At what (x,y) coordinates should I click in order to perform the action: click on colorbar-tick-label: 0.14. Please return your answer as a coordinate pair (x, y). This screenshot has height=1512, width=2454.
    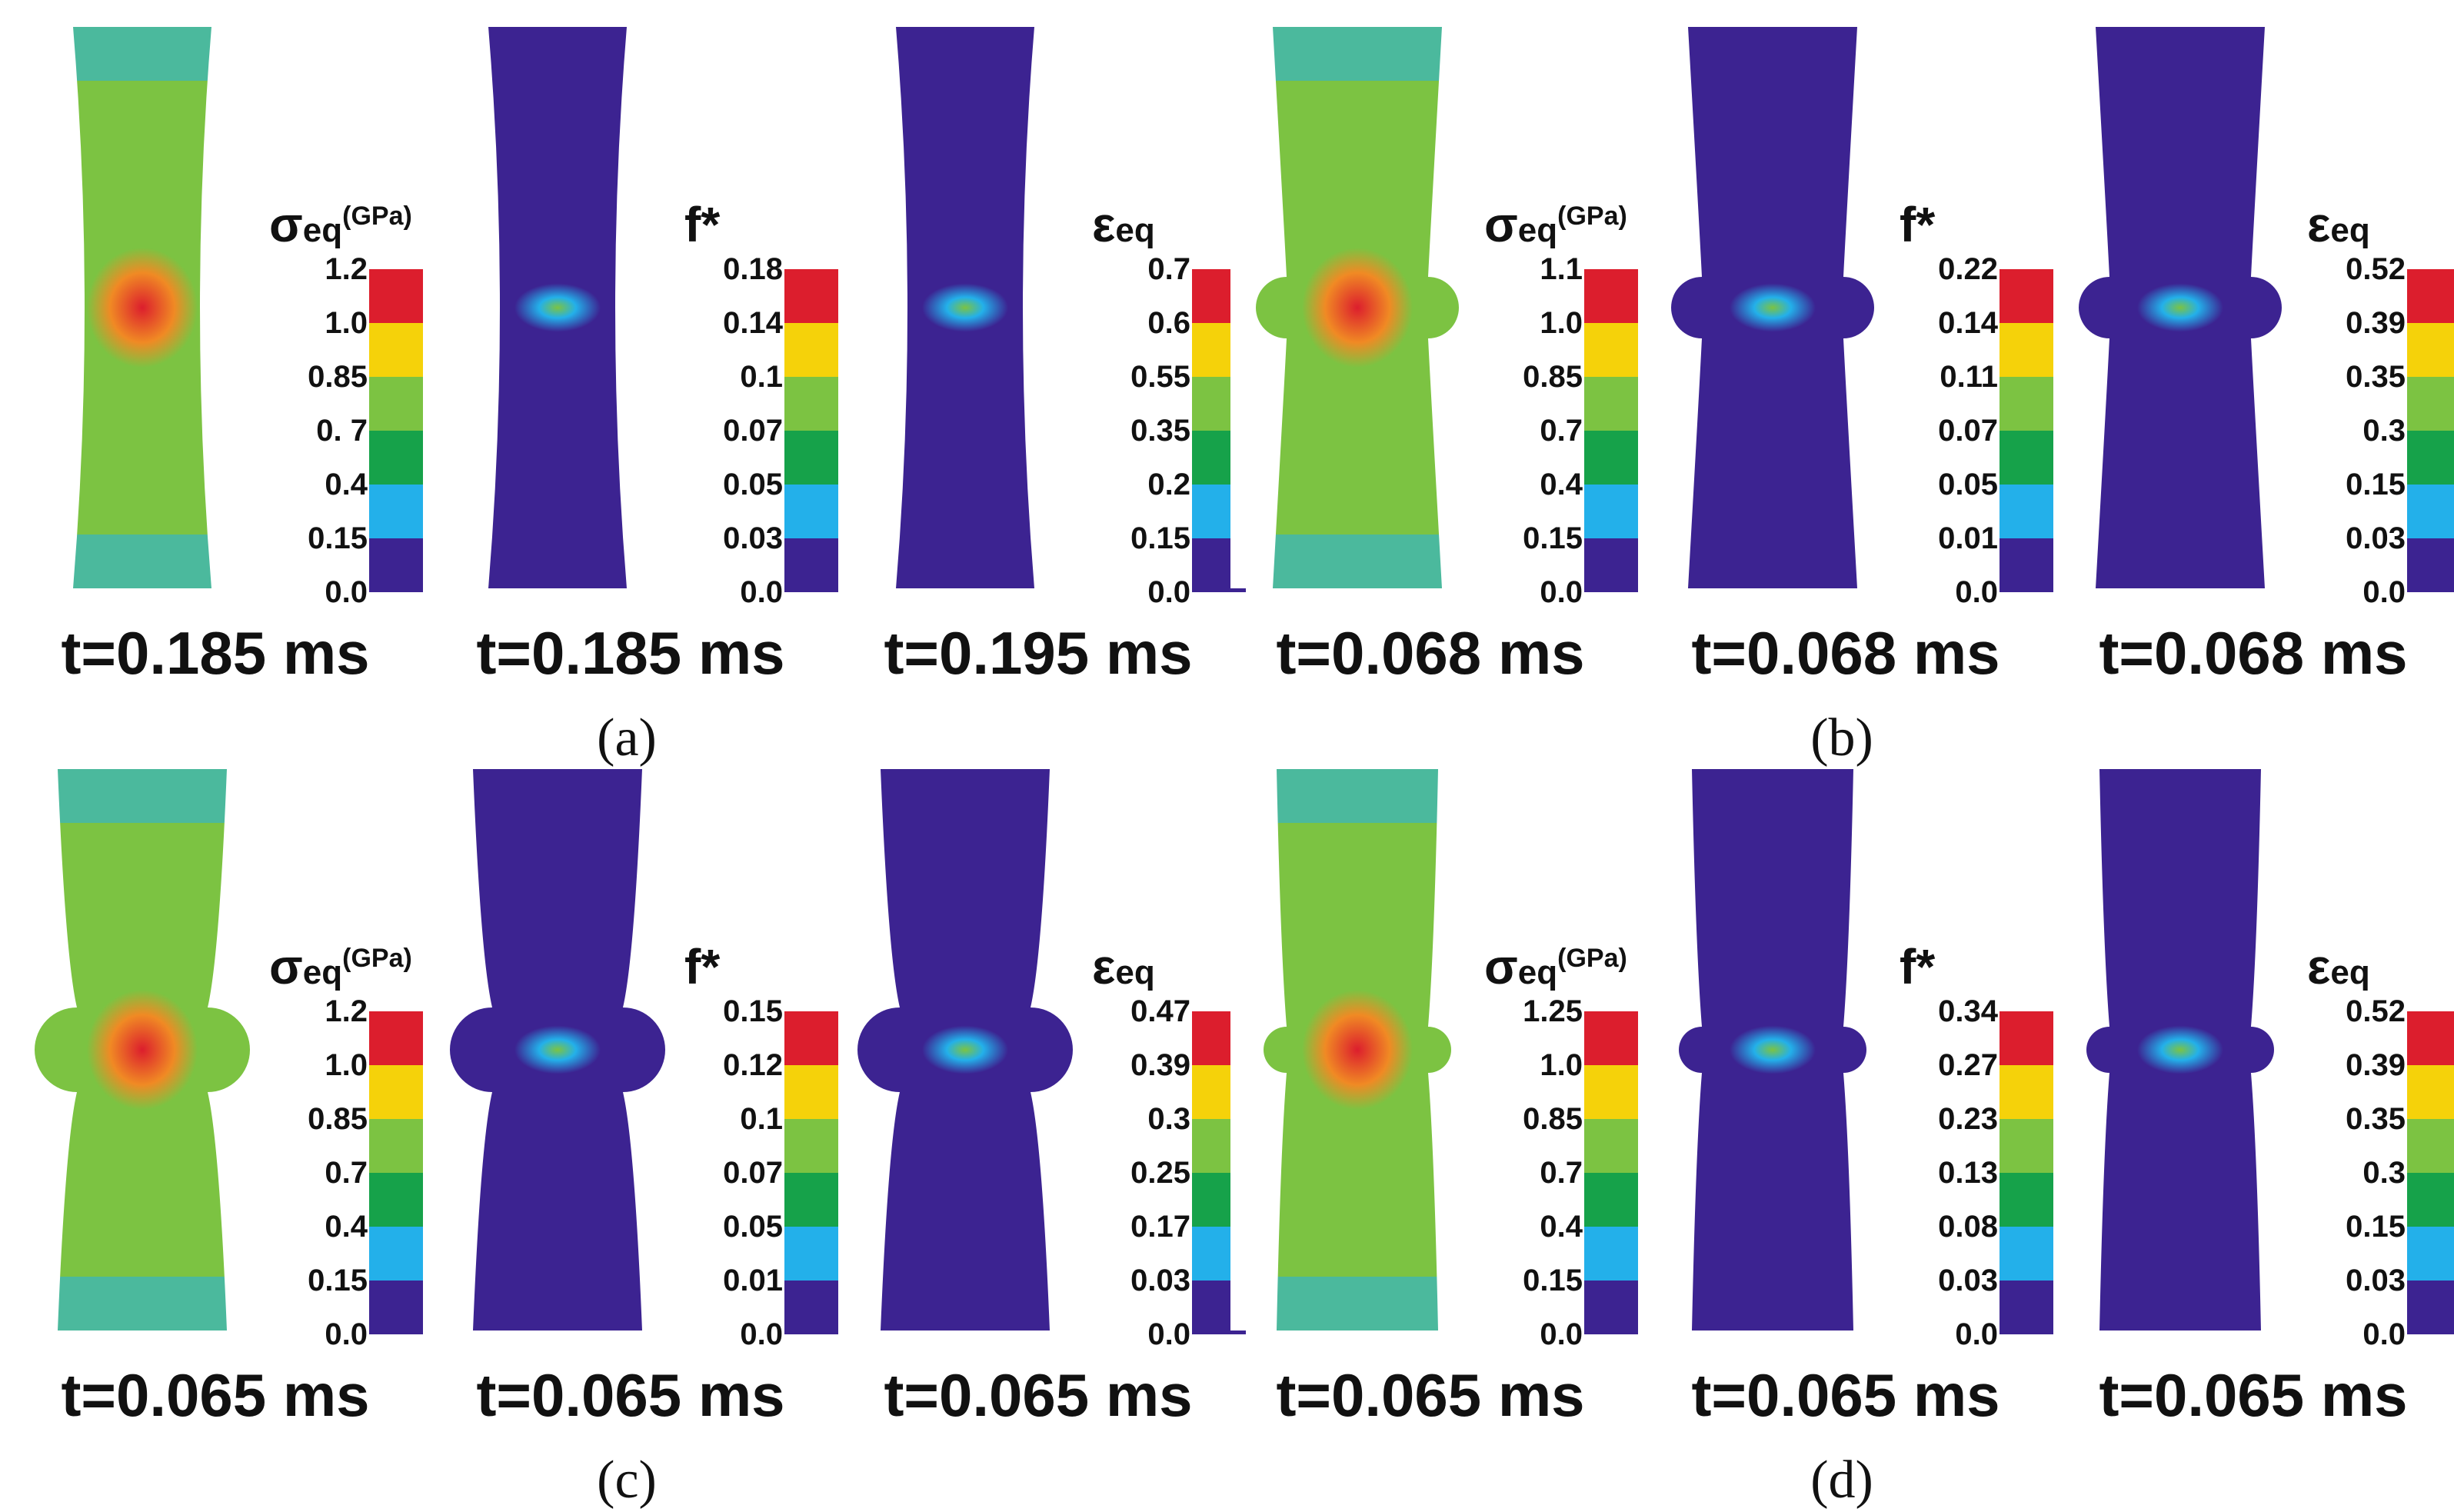
    Looking at the image, I should click on (753, 323).